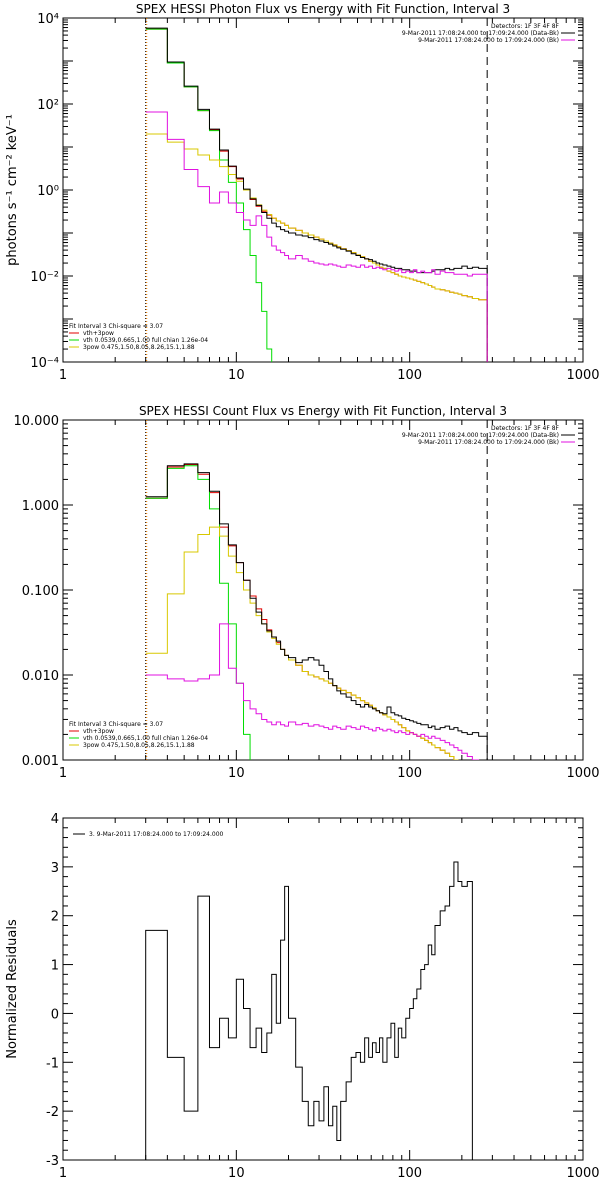 Image resolution: width=600 pixels, height=1200 pixels. I want to click on y-tick-label: 1, so click(55, 966).